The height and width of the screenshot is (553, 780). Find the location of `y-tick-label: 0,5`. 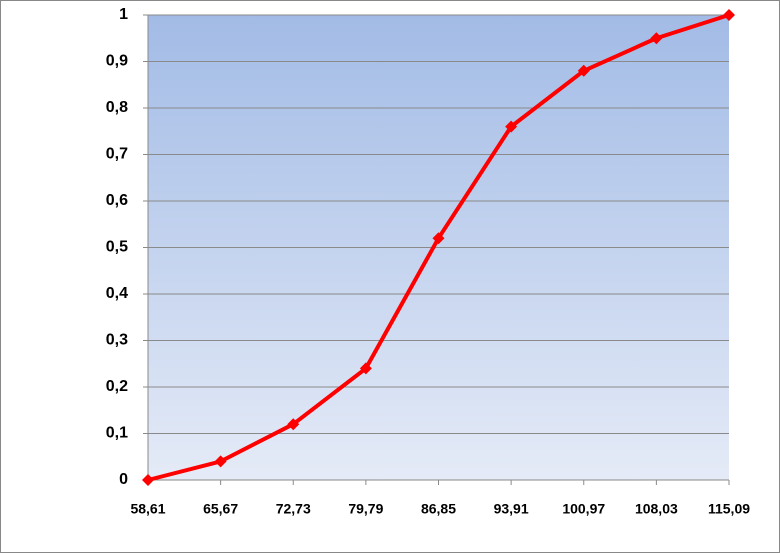

y-tick-label: 0,5 is located at coordinates (117, 247).